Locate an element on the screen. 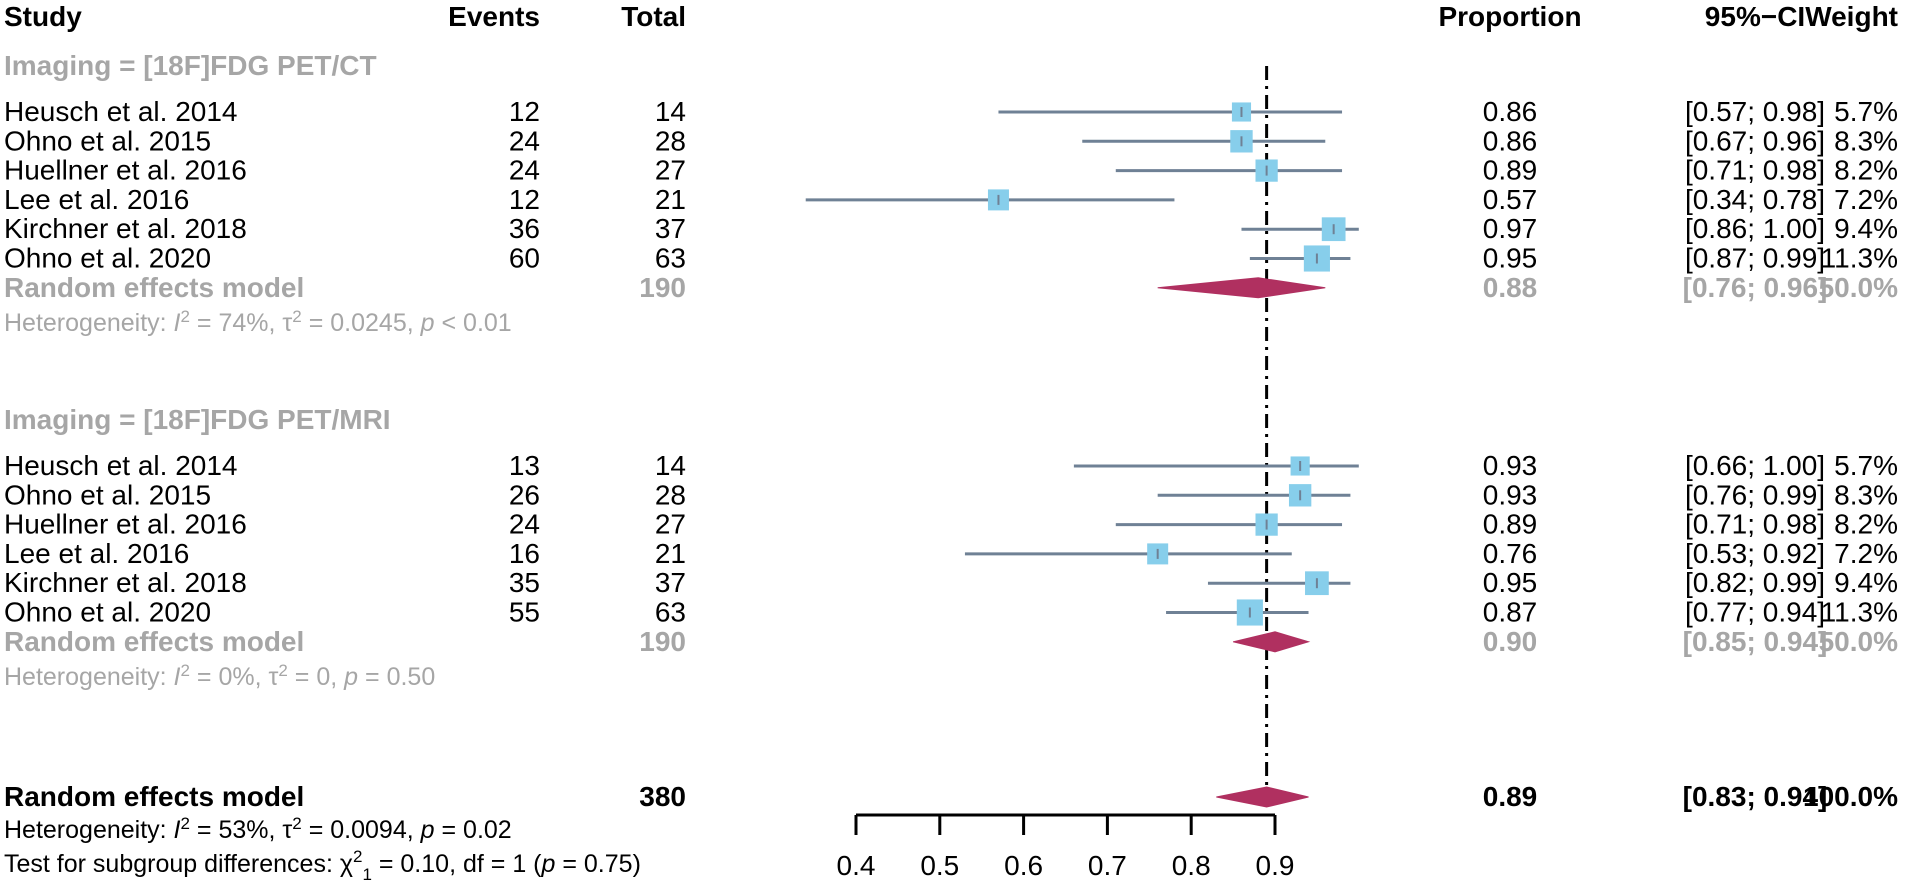 The image size is (1907, 889). weight-g1-s5: 9.4% is located at coordinates (1866, 228).